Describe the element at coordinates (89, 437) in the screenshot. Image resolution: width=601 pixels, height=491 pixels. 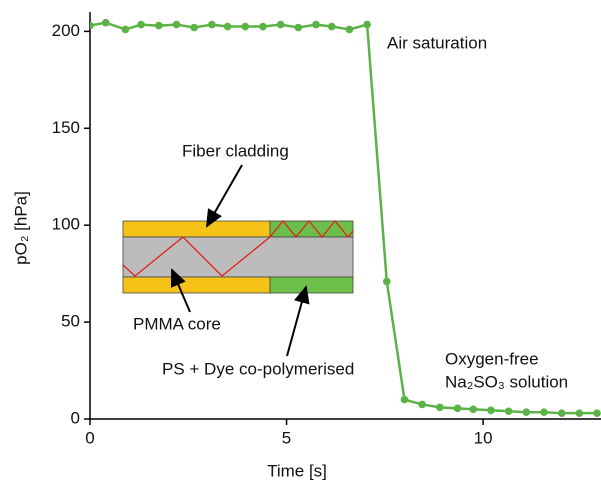
I see `x-tick-label: 0` at that location.